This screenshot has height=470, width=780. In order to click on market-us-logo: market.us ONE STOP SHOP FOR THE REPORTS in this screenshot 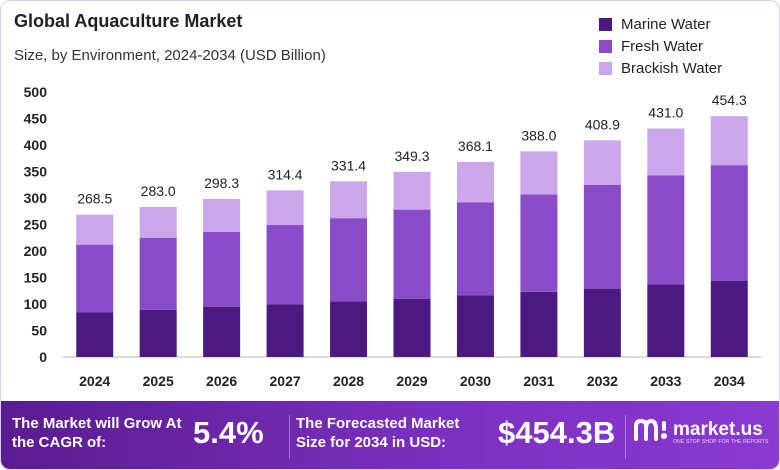, I will do `click(700, 431)`.